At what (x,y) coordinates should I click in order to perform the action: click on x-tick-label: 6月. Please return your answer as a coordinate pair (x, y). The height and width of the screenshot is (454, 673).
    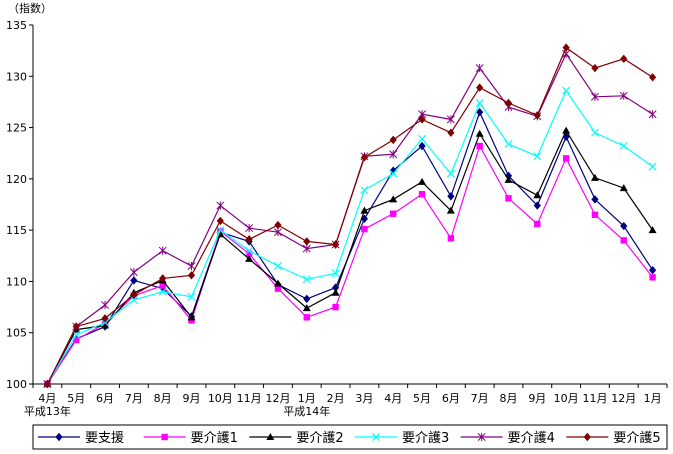
    Looking at the image, I should click on (105, 398).